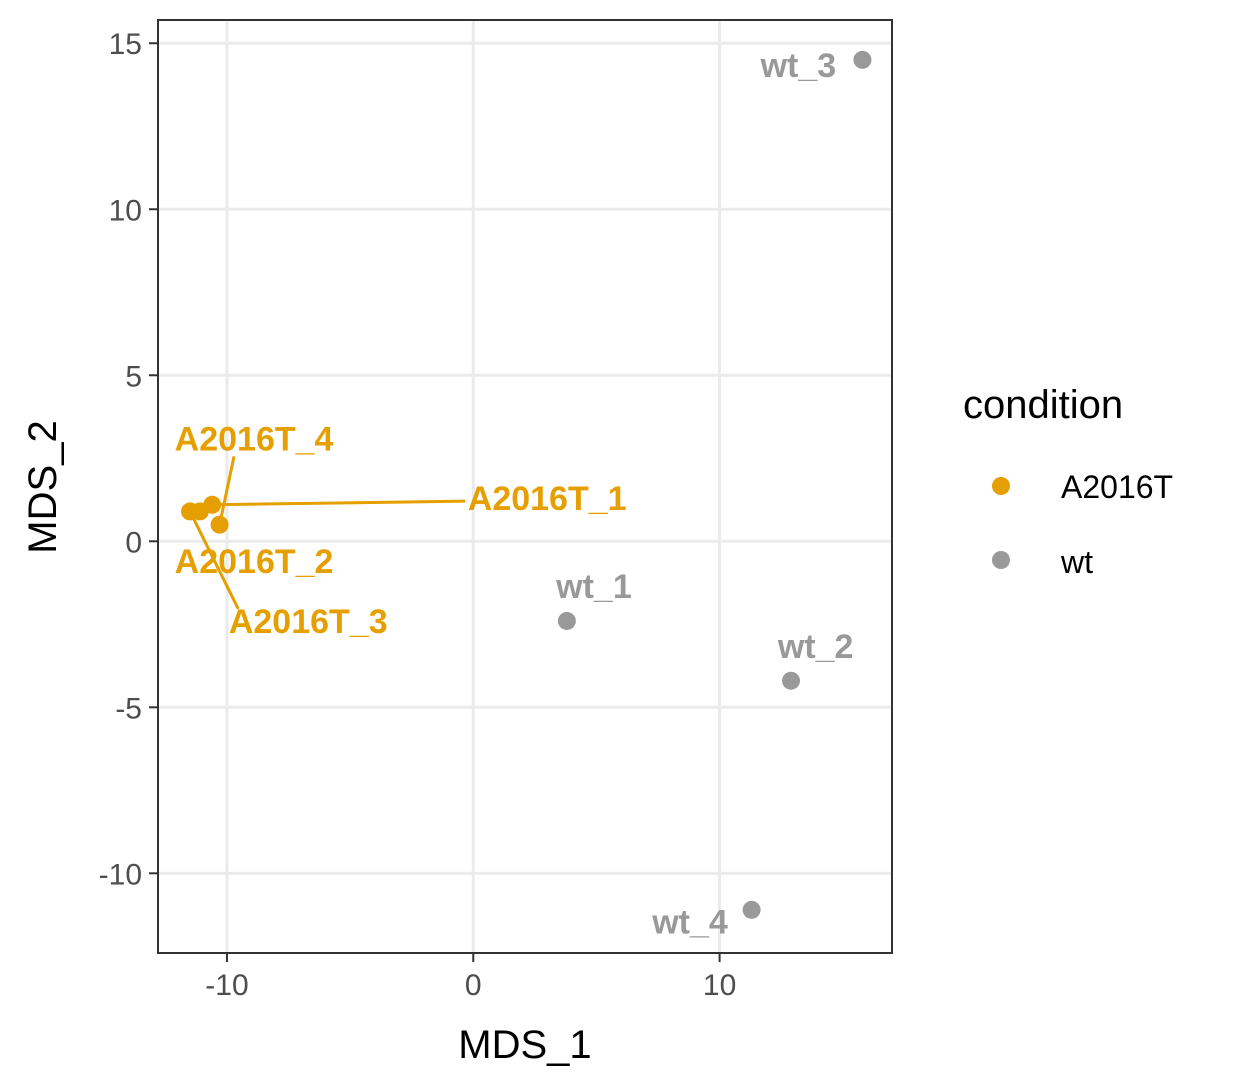 The width and height of the screenshot is (1239, 1086). I want to click on x-axis-title: MDS_1, so click(524, 1045).